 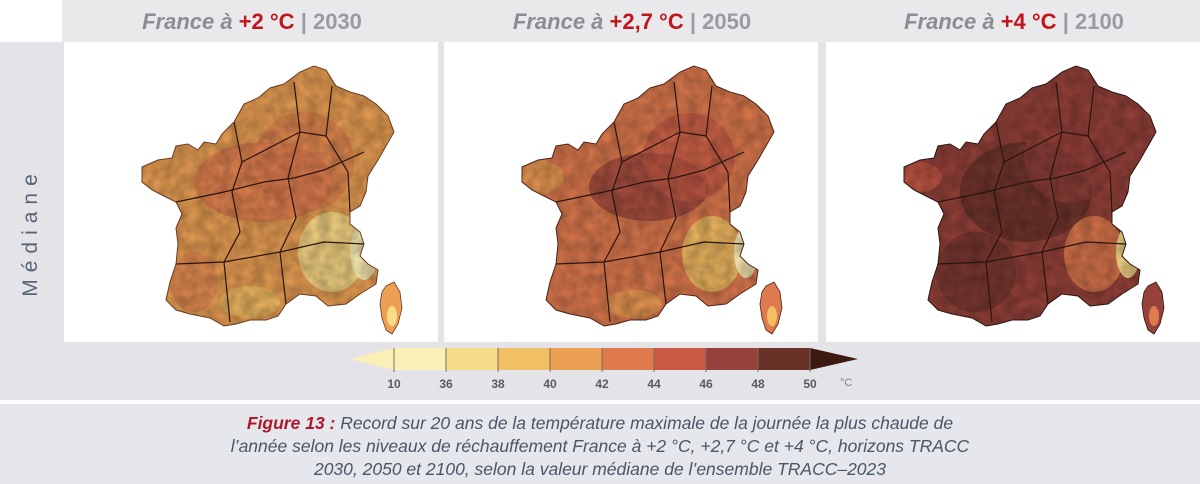 I want to click on figure-label: Figure 13 :, so click(x=291, y=423).